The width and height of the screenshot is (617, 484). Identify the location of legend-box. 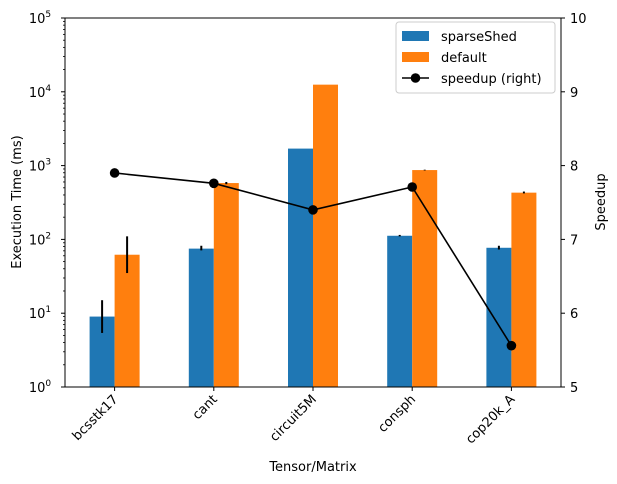
(475, 57).